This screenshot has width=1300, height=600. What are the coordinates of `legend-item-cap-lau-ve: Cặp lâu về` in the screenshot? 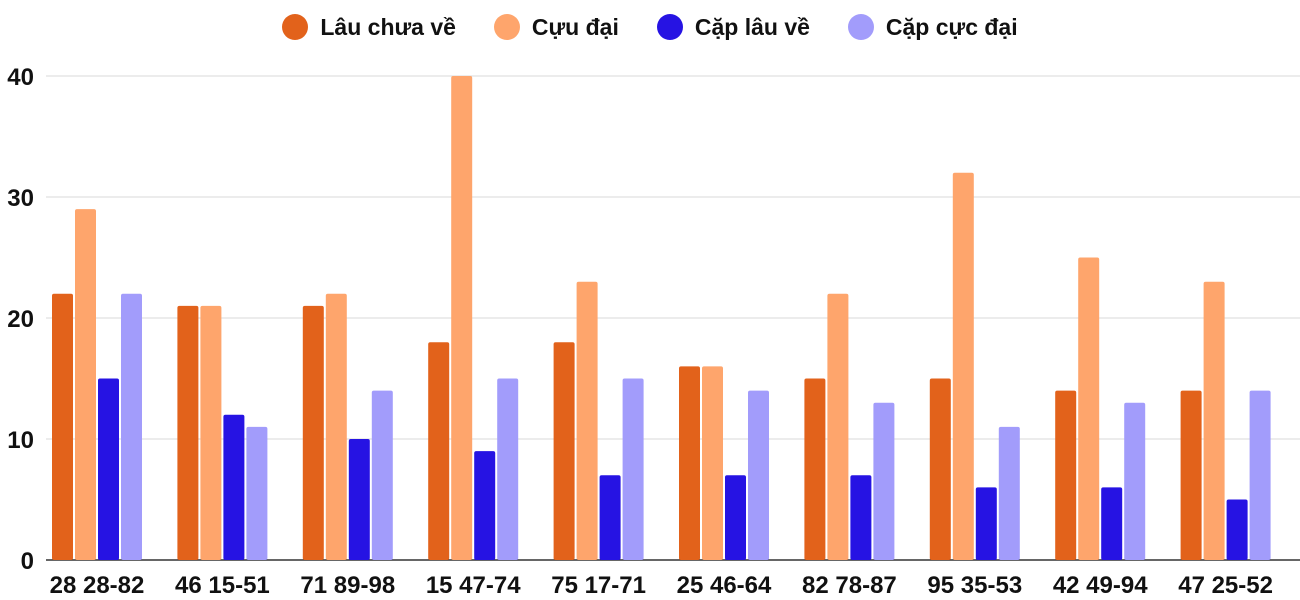 It's located at (733, 27).